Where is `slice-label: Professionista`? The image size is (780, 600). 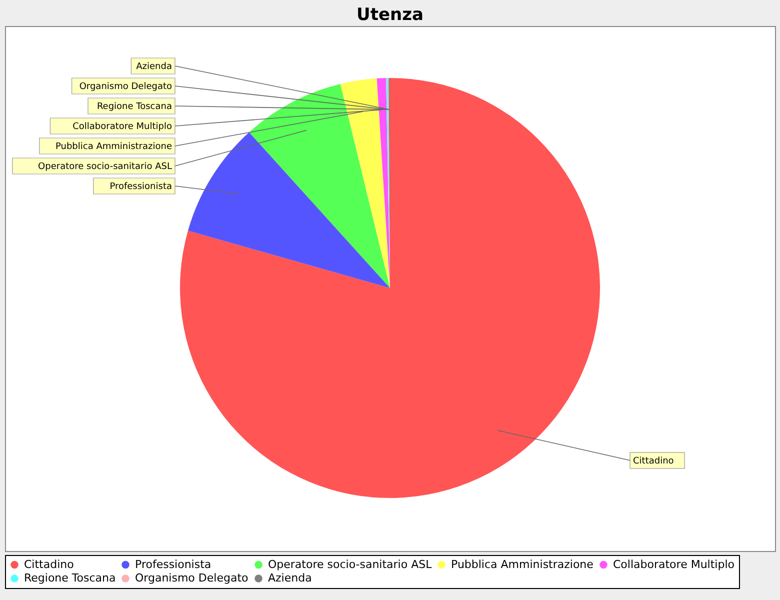 slice-label: Professionista is located at coordinates (141, 187).